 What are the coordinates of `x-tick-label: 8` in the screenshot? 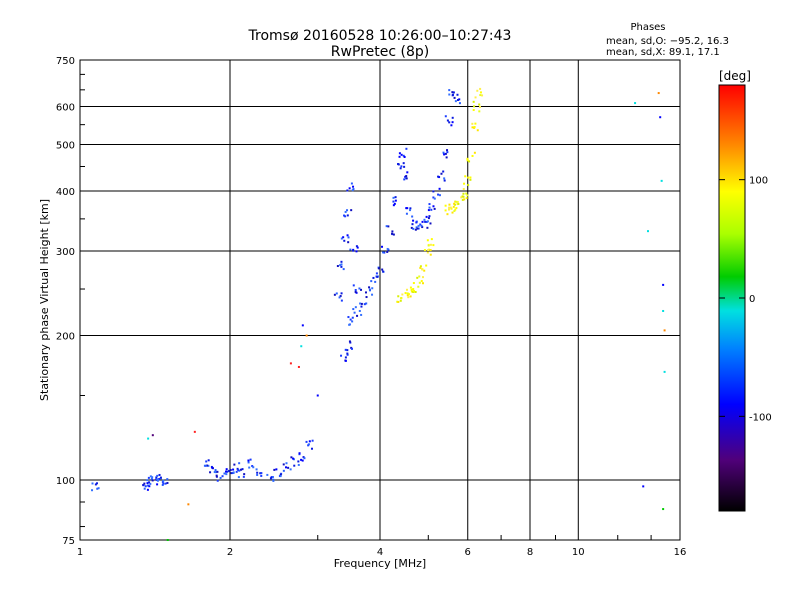 It's located at (530, 552).